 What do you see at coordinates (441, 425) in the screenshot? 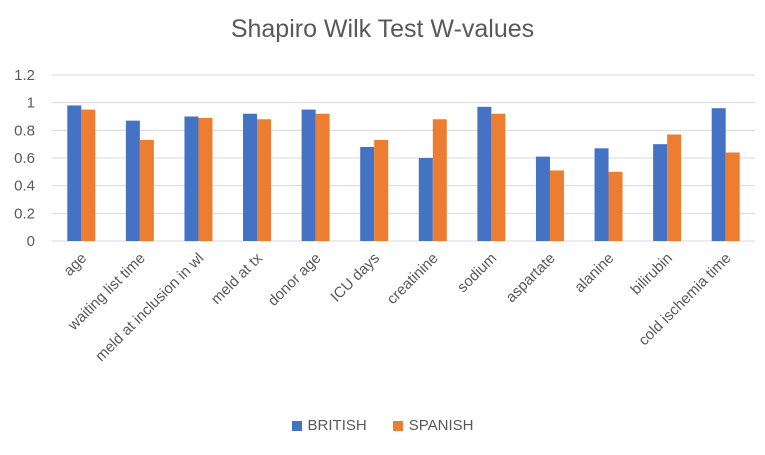
I see `legend-label: SPANISH` at bounding box center [441, 425].